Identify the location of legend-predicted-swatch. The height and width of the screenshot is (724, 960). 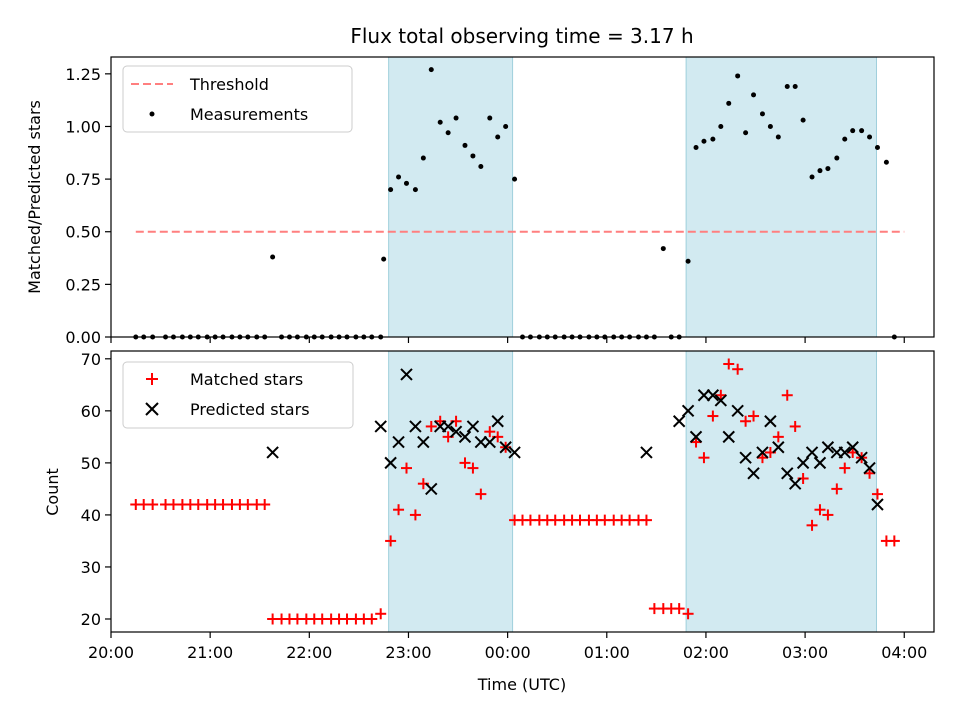
(152, 409).